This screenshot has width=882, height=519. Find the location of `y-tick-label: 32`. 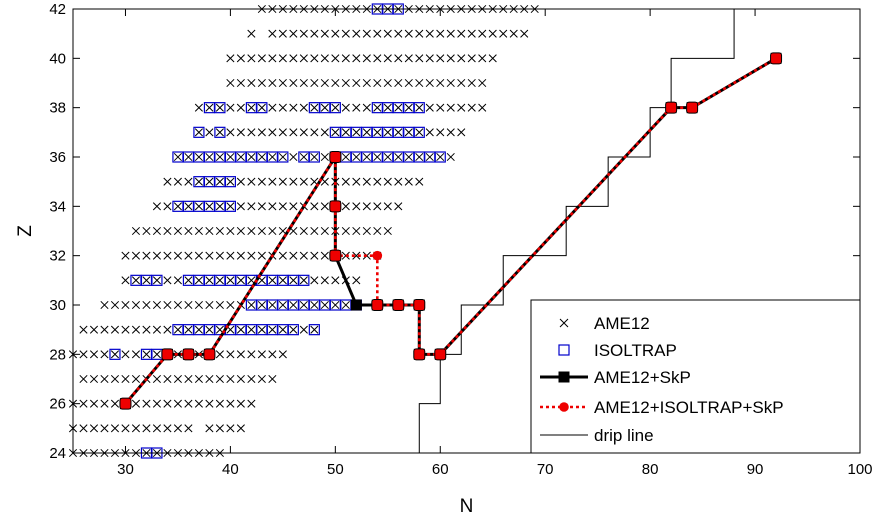

y-tick-label: 32 is located at coordinates (57, 256).